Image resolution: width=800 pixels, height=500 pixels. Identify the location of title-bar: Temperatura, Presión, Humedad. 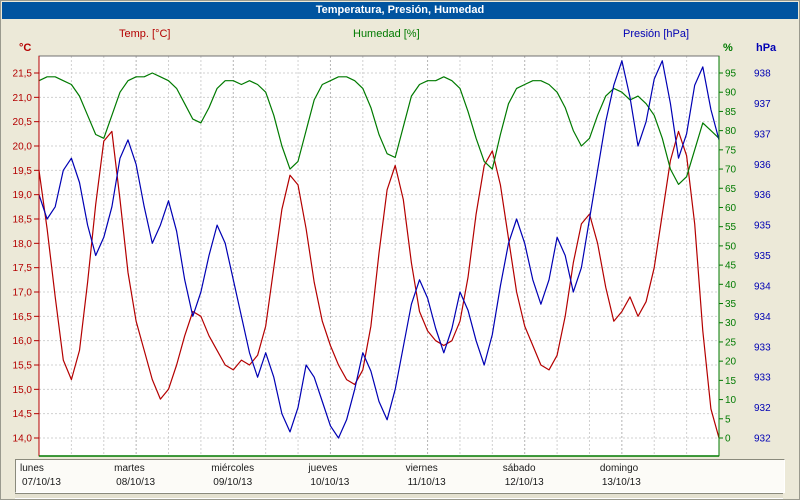
(400, 10).